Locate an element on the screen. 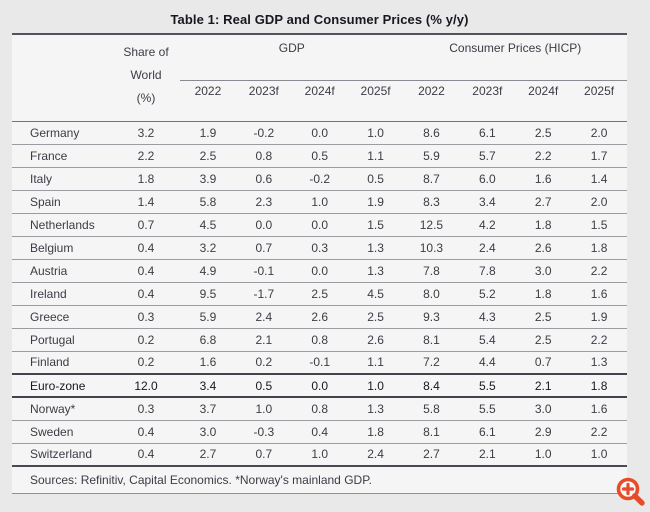  value-cell: 6.8 is located at coordinates (208, 339).